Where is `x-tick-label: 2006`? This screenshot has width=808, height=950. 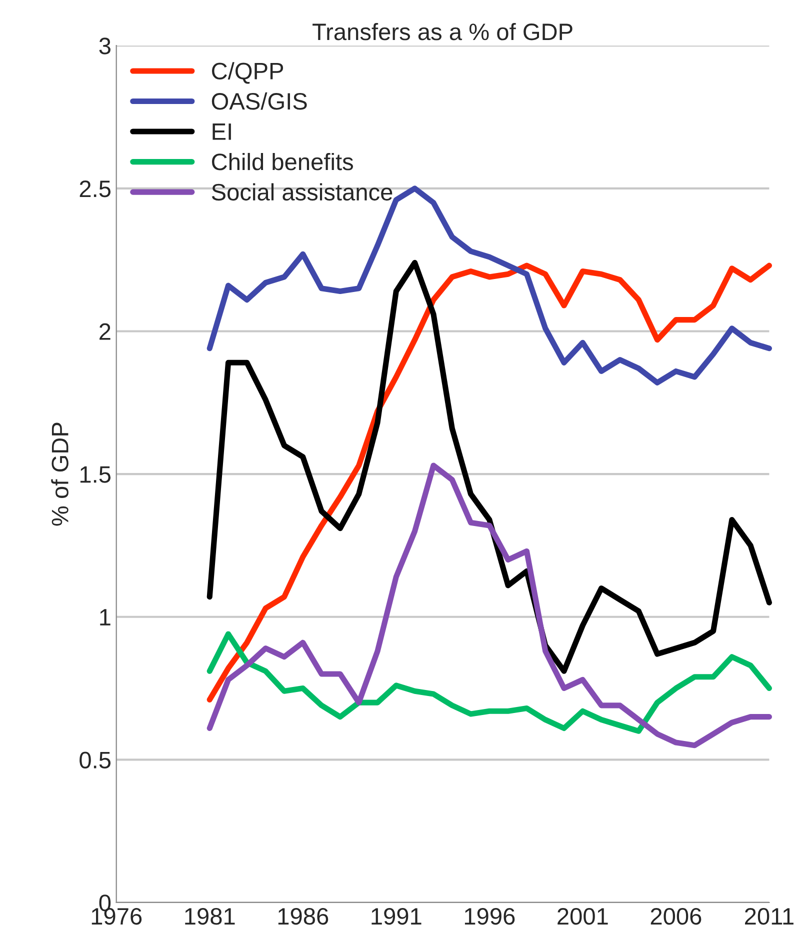 x-tick-label: 2006 is located at coordinates (676, 916).